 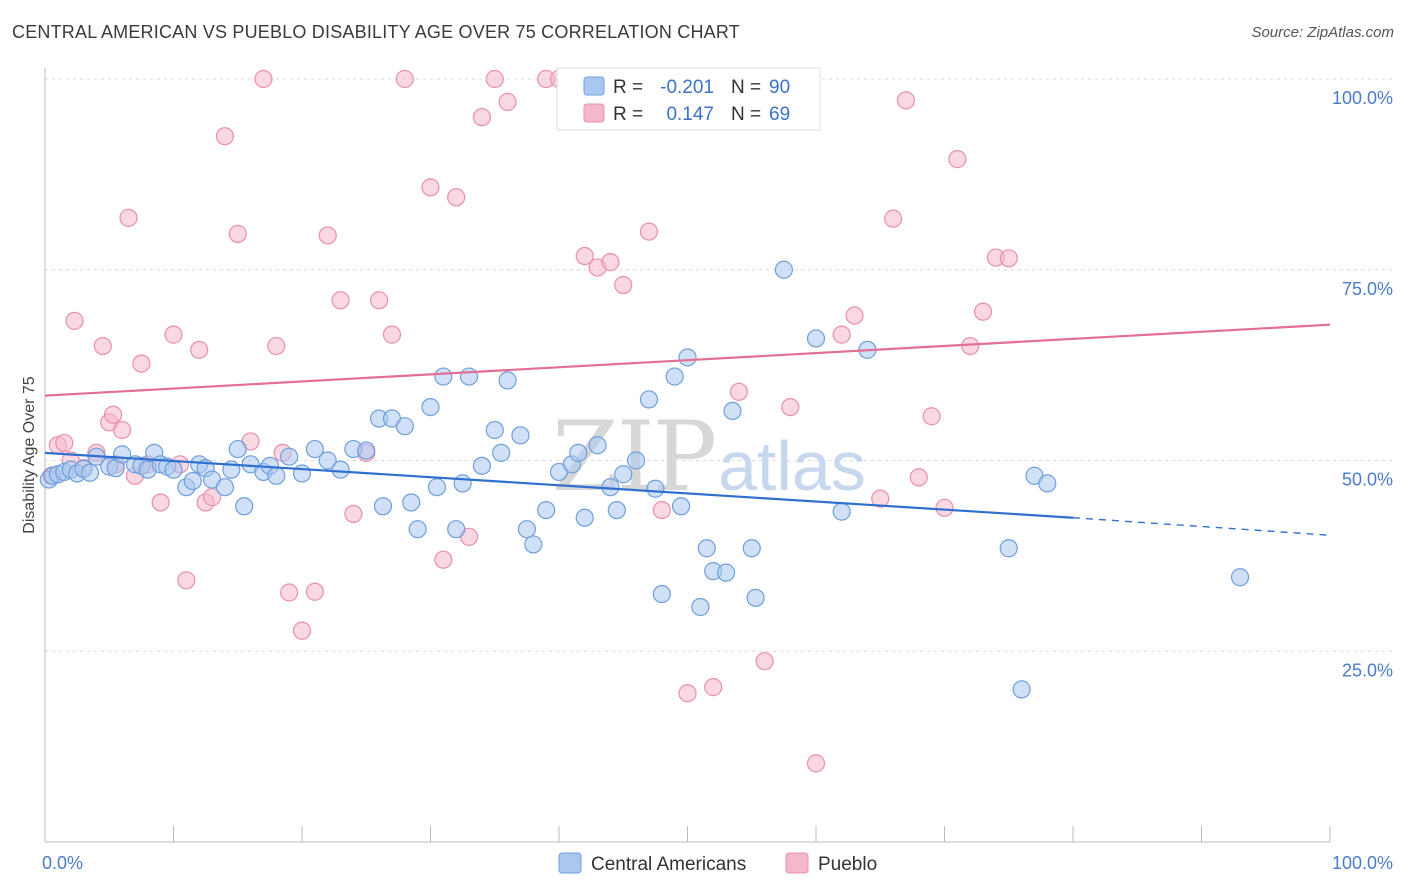 I want to click on bottom-legend-swatch-pueblo, so click(x=797, y=863).